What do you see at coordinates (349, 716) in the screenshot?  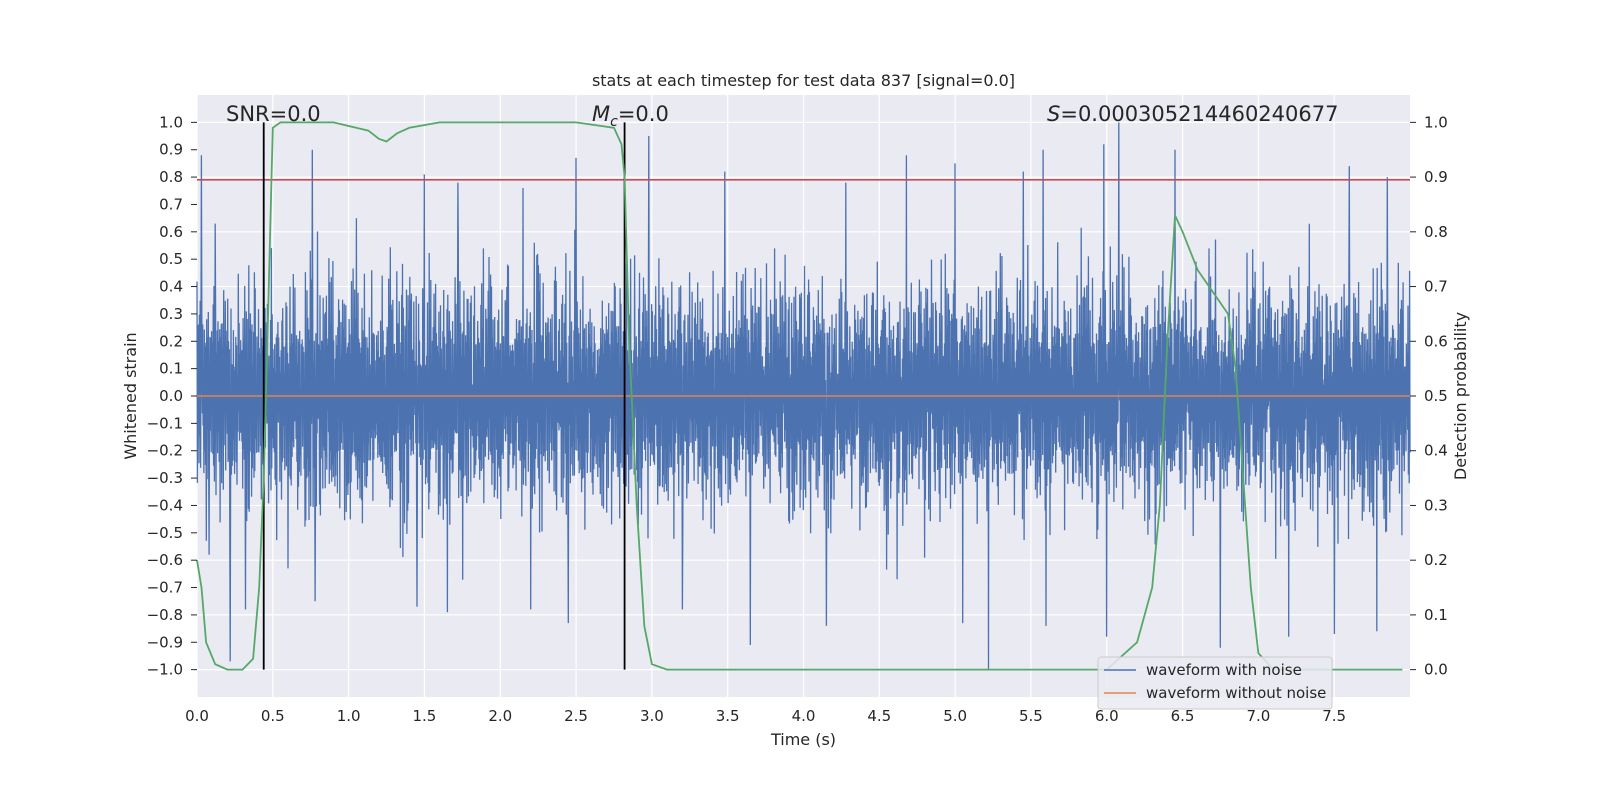 I see `x-tick-label: 1.0` at bounding box center [349, 716].